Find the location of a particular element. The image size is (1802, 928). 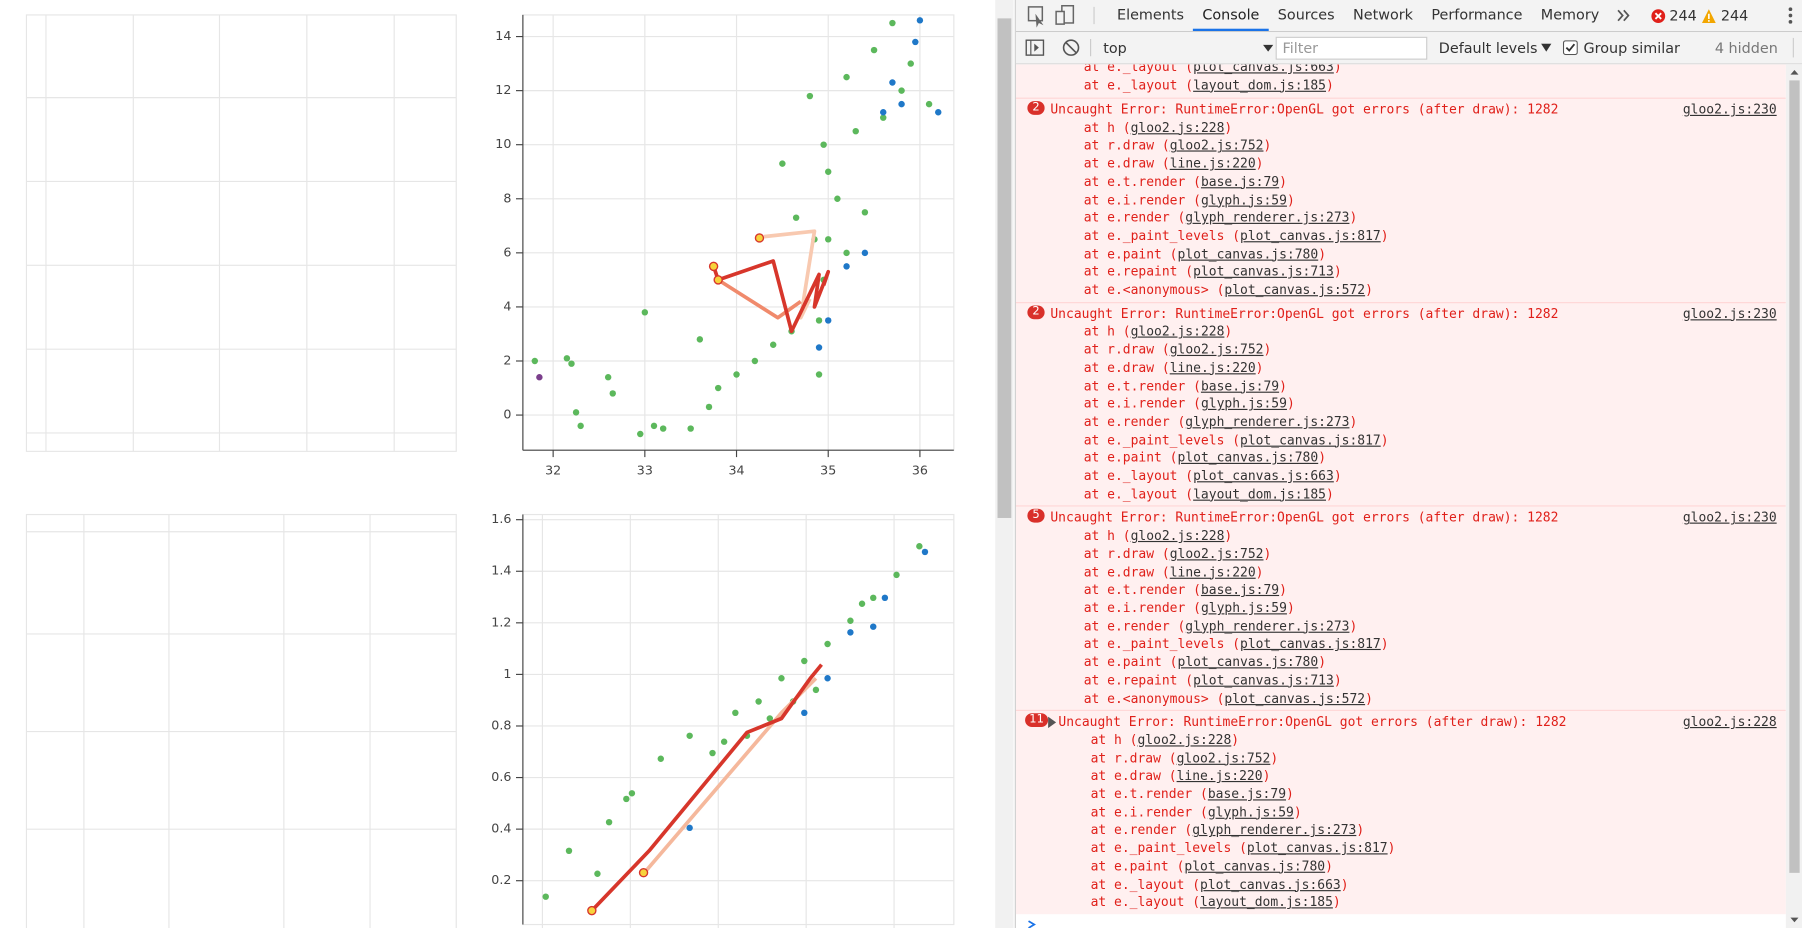

more-tabs is located at coordinates (1625, 15).